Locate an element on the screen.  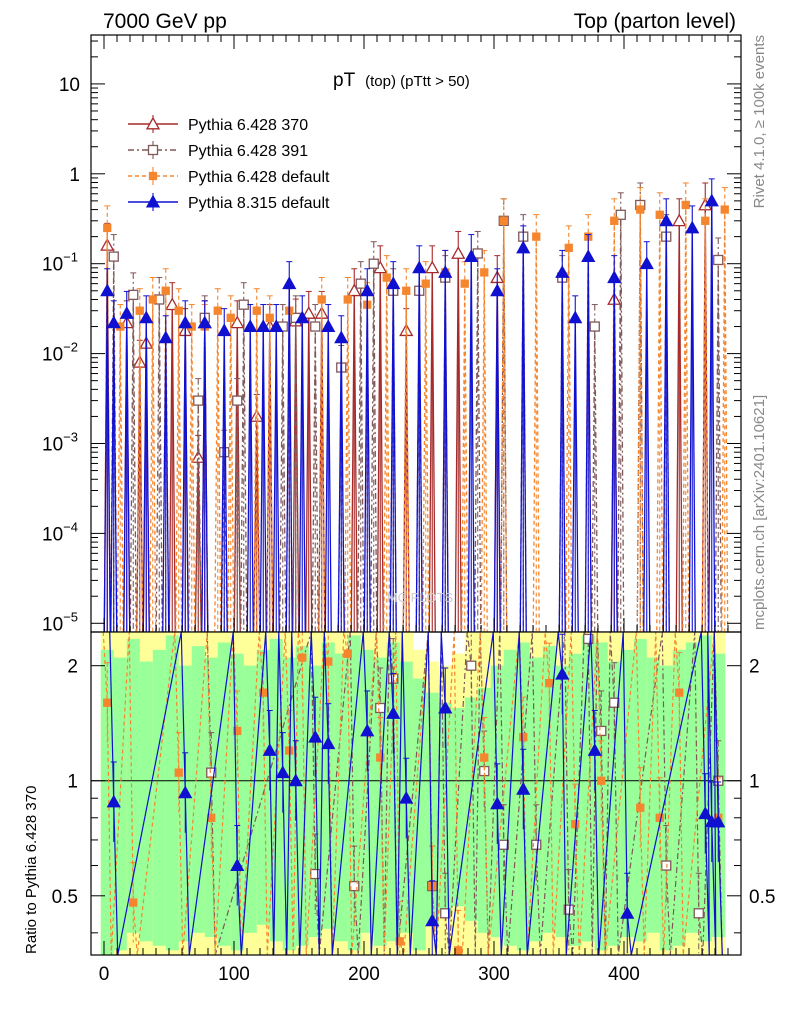
plot-title-main: pT is located at coordinates (344, 80).